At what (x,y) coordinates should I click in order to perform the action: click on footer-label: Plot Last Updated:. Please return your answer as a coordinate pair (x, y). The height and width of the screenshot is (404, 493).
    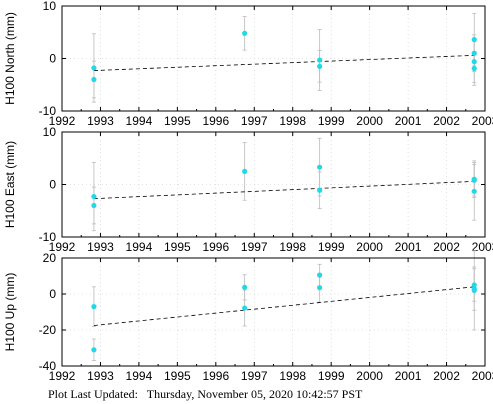
    Looking at the image, I should click on (93, 394).